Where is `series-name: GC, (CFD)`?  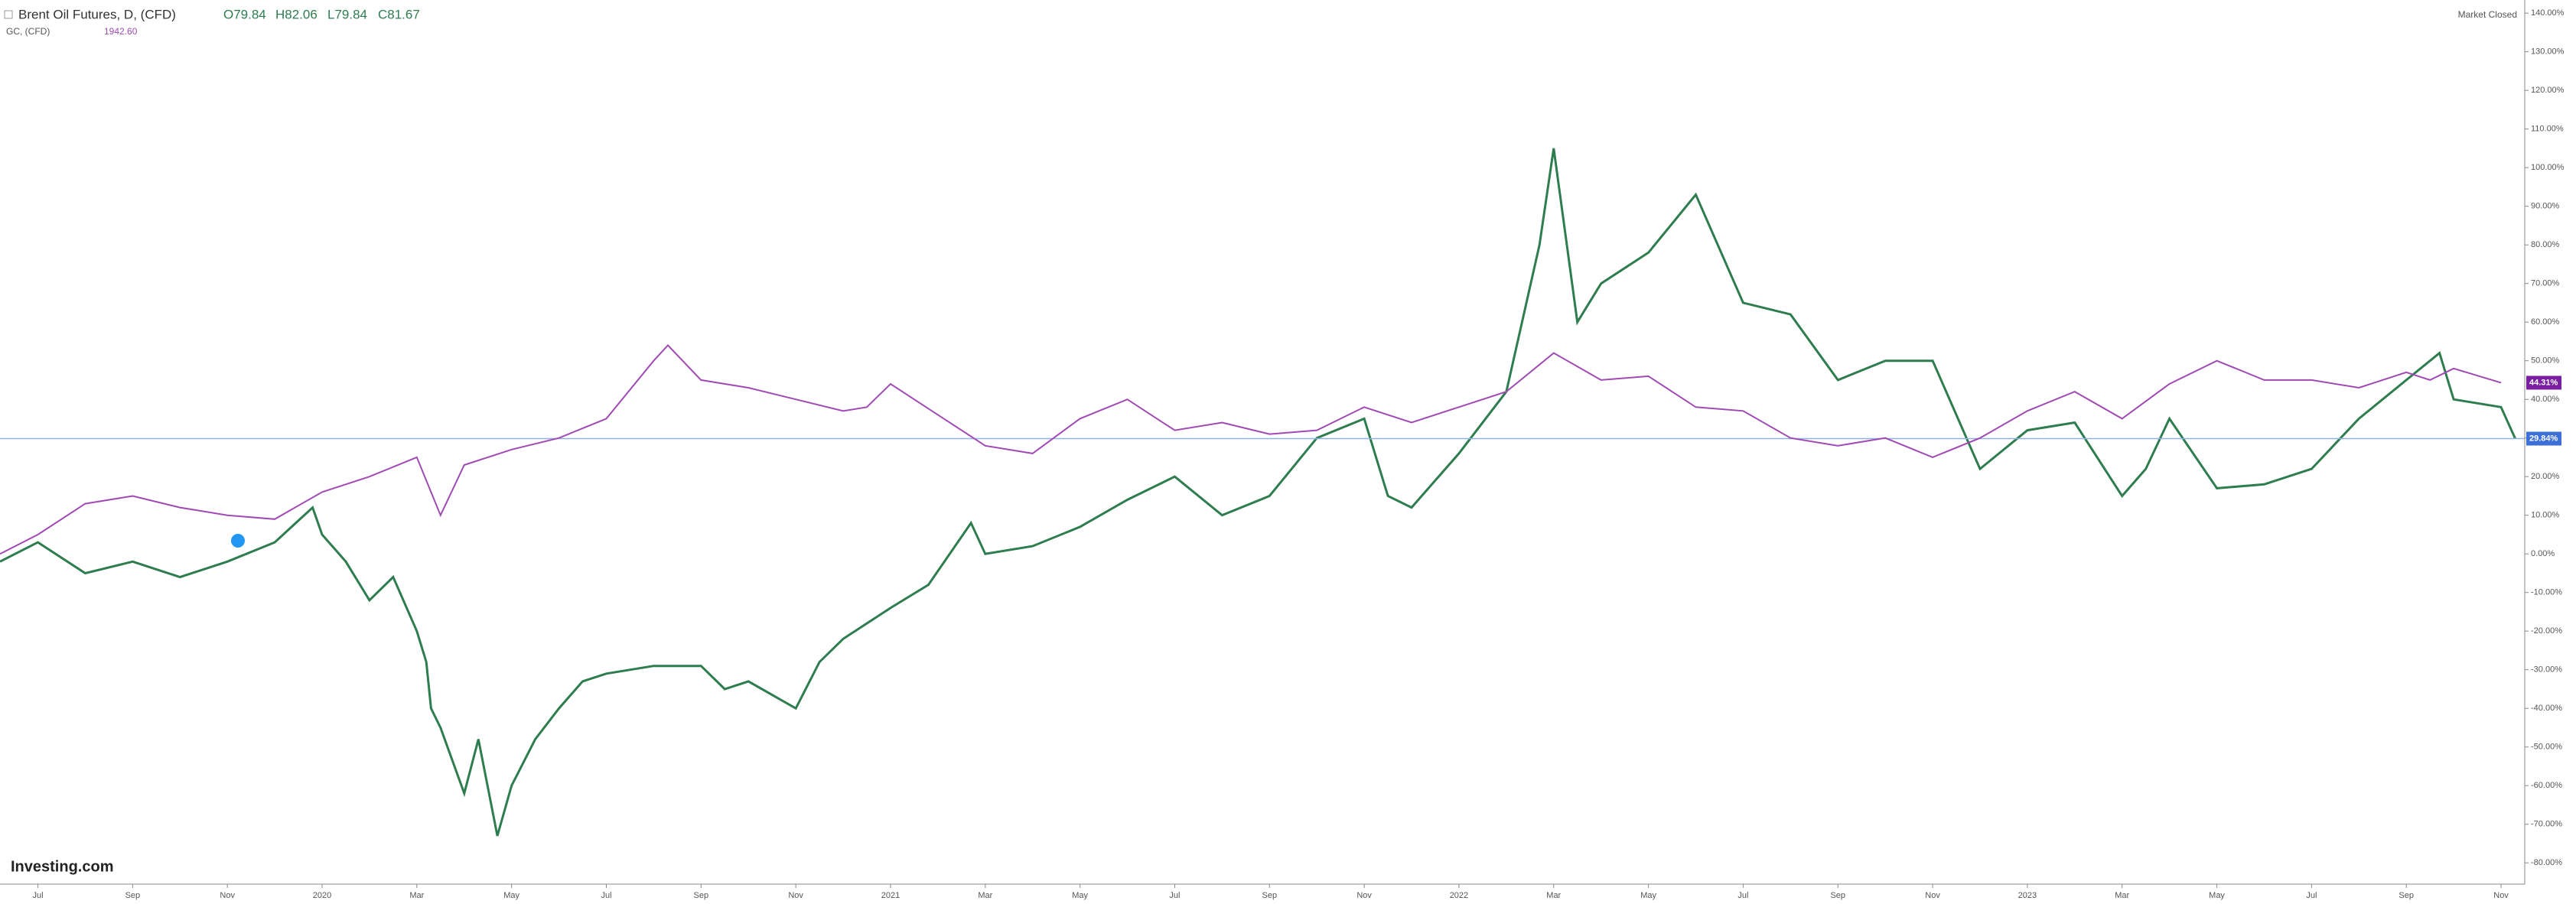 series-name: GC, (CFD) is located at coordinates (28, 31).